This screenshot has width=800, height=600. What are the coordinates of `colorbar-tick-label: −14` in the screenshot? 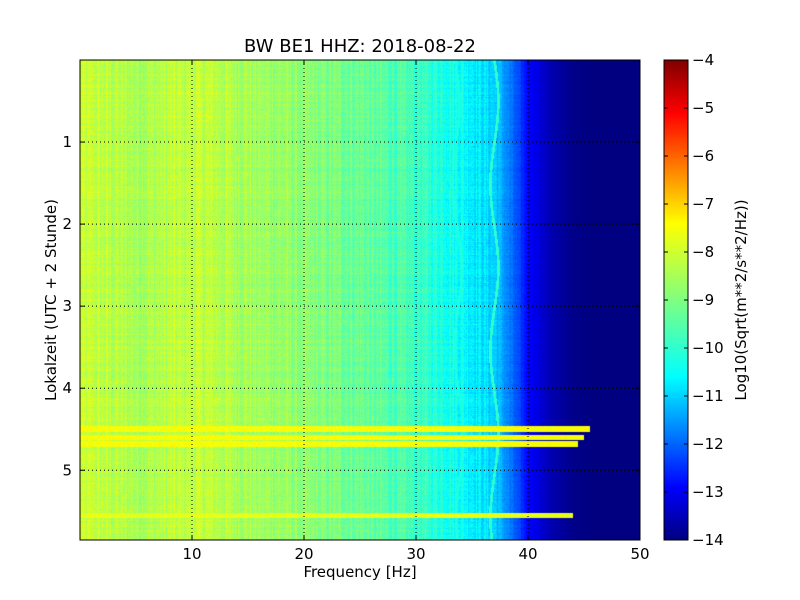 It's located at (708, 540).